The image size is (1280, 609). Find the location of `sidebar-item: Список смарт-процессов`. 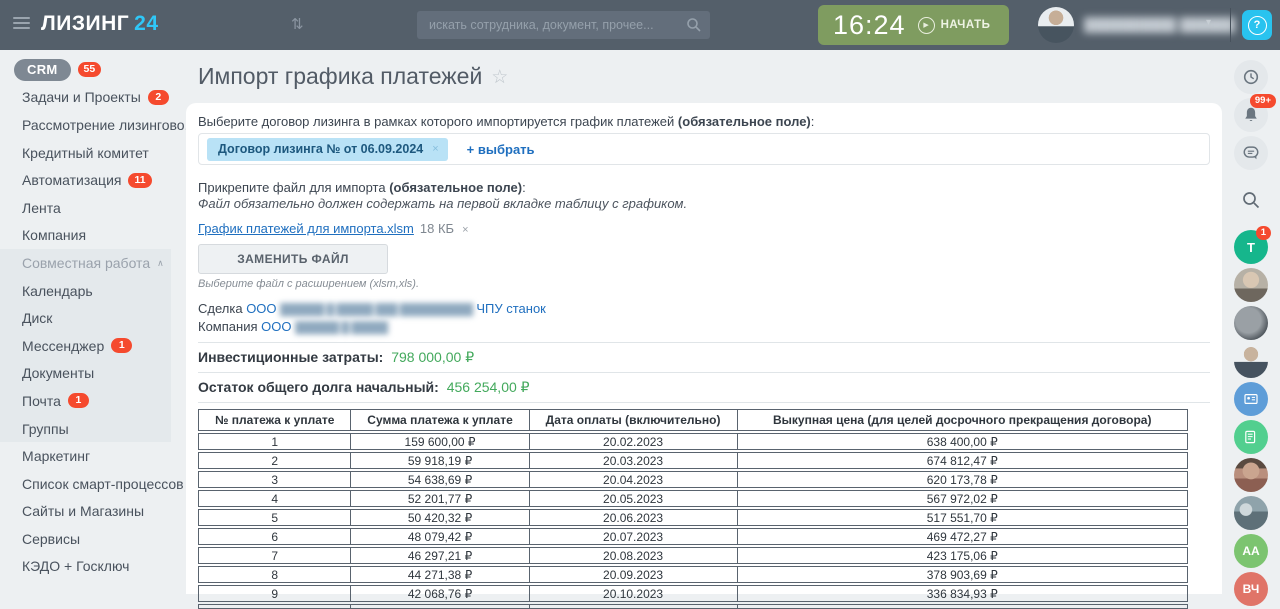

sidebar-item: Список смарт-процессов is located at coordinates (92, 484).